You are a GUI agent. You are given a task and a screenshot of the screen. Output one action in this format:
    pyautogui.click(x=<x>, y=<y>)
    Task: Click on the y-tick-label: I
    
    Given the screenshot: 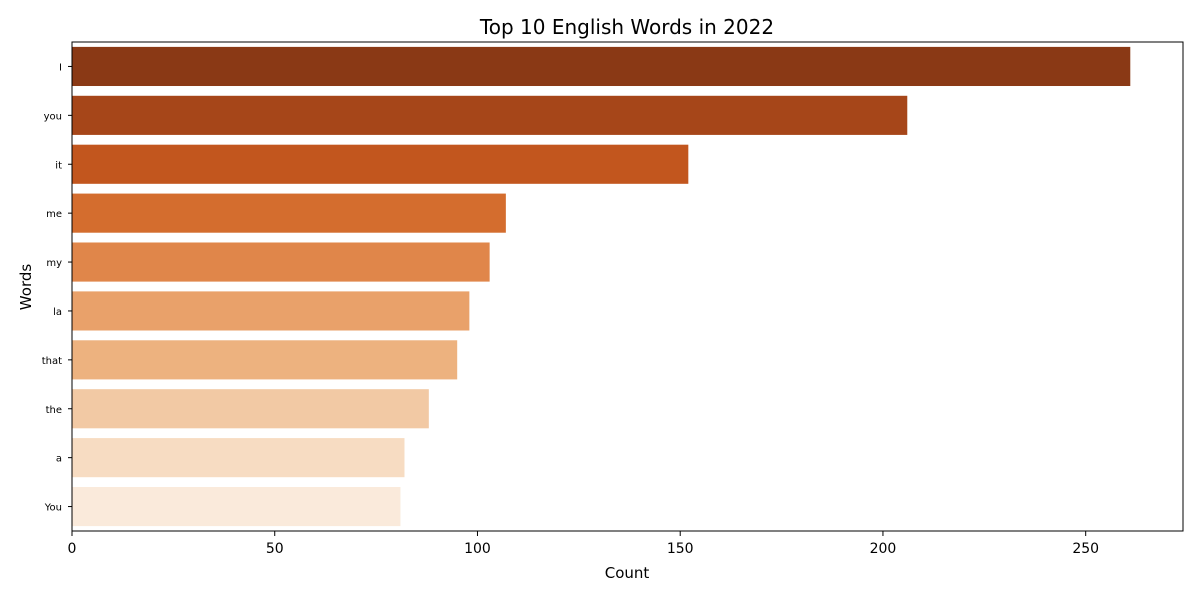 What is the action you would take?
    pyautogui.click(x=60, y=67)
    